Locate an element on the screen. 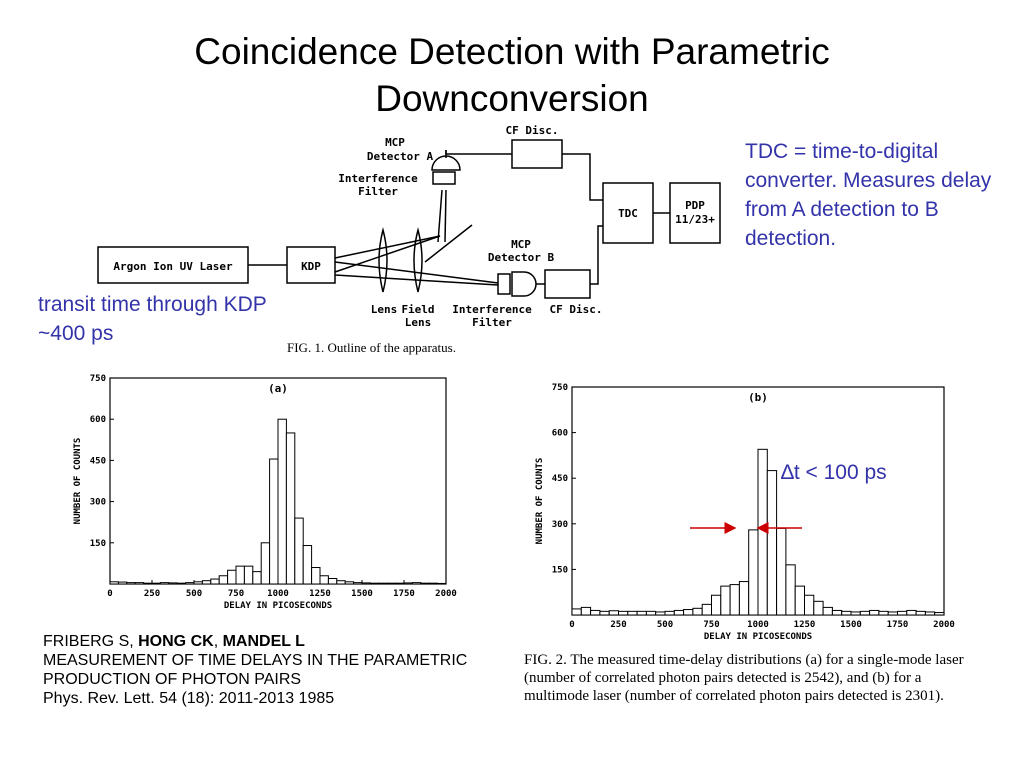  cf-disc-bottom-label: CF Disc. is located at coordinates (576, 309).